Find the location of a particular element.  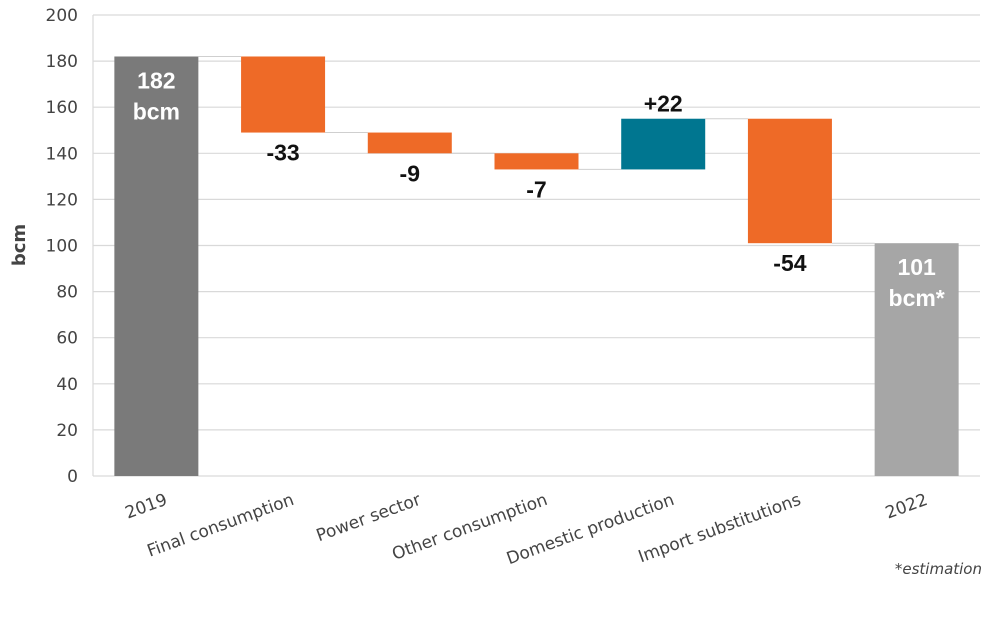

x-tick-label: Final consumption is located at coordinates (221, 526).